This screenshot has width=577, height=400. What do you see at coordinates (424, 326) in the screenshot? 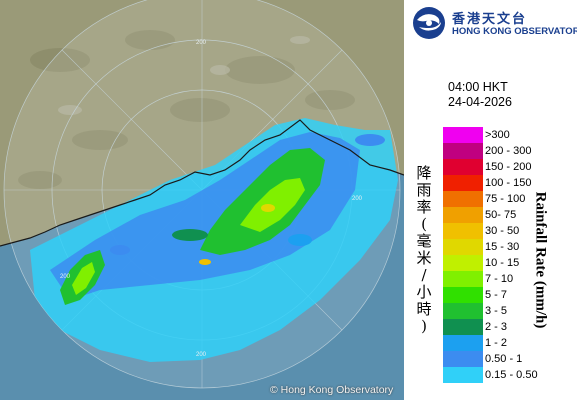
I see `legend-title-char: )` at bounding box center [424, 326].